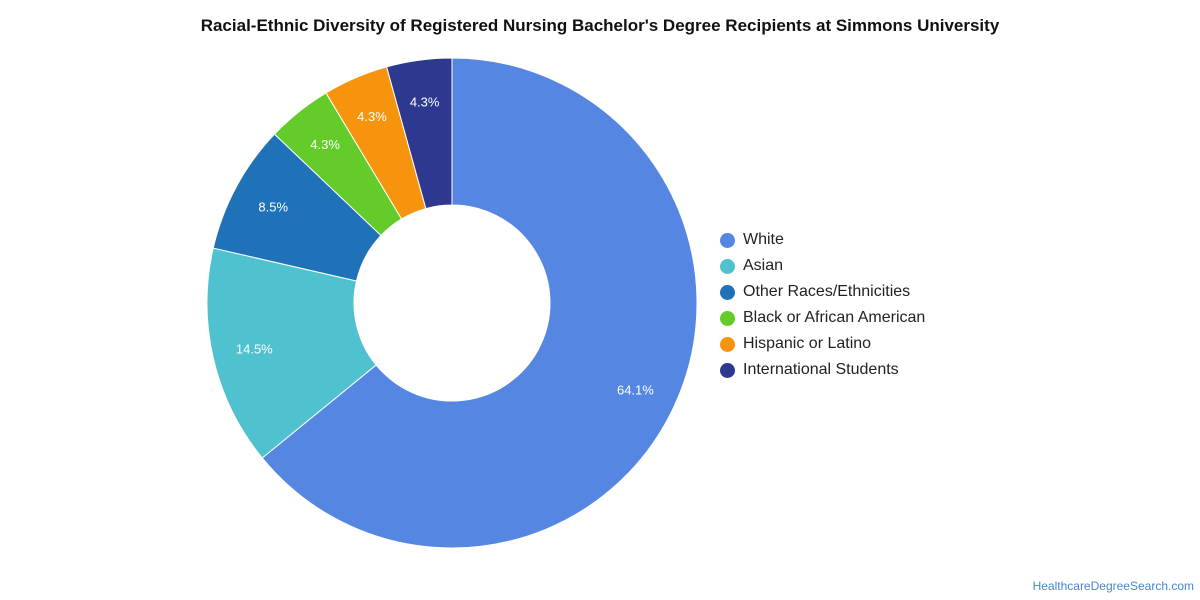 The image size is (1200, 600). I want to click on slice-label: 14.5%, so click(254, 349).